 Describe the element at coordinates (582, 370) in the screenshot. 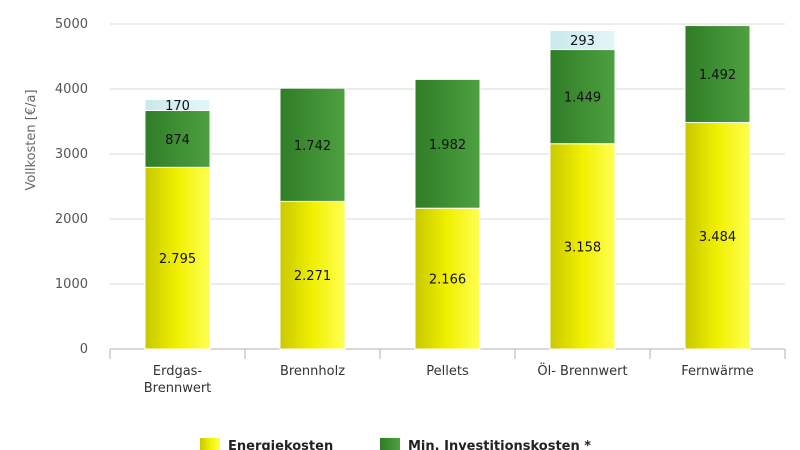

I see `x-tick-label: Öl- Brennwert` at that location.